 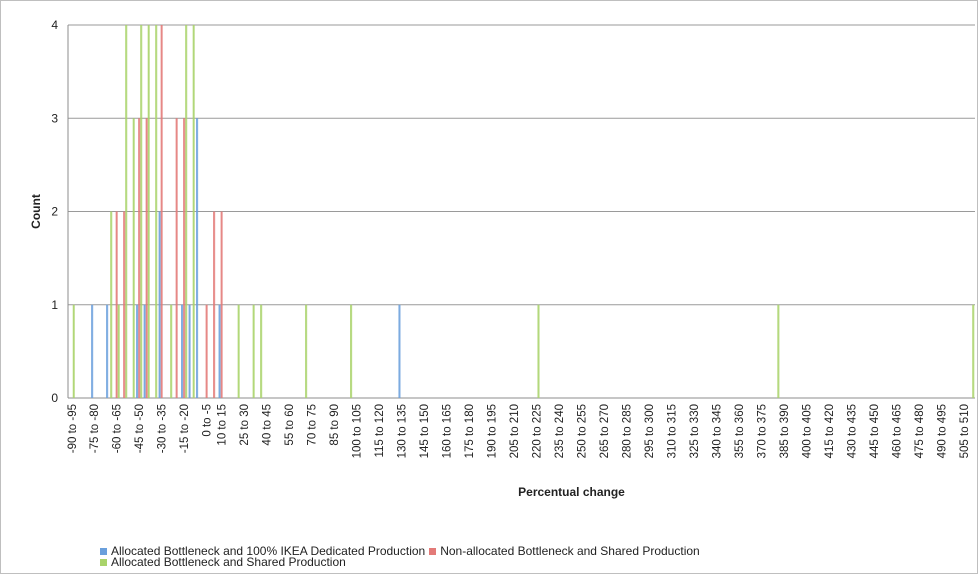 I want to click on x-tick-label: 100 to 105, so click(x=358, y=431).